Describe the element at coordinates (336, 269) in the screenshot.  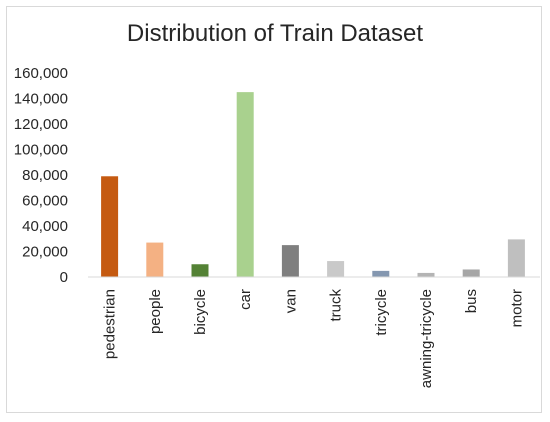
I see `bar-truck` at that location.